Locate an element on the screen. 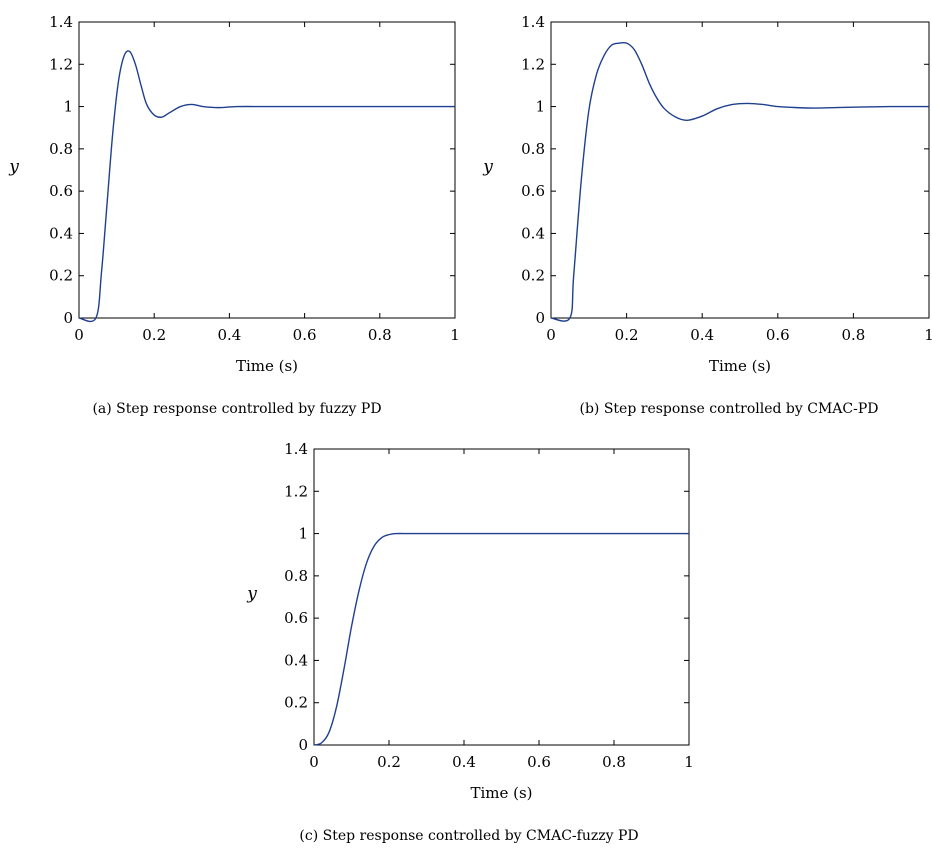 This screenshot has height=848, width=932. panel-caption: (a) Step response controlled by fuzzy PD is located at coordinates (236, 409).